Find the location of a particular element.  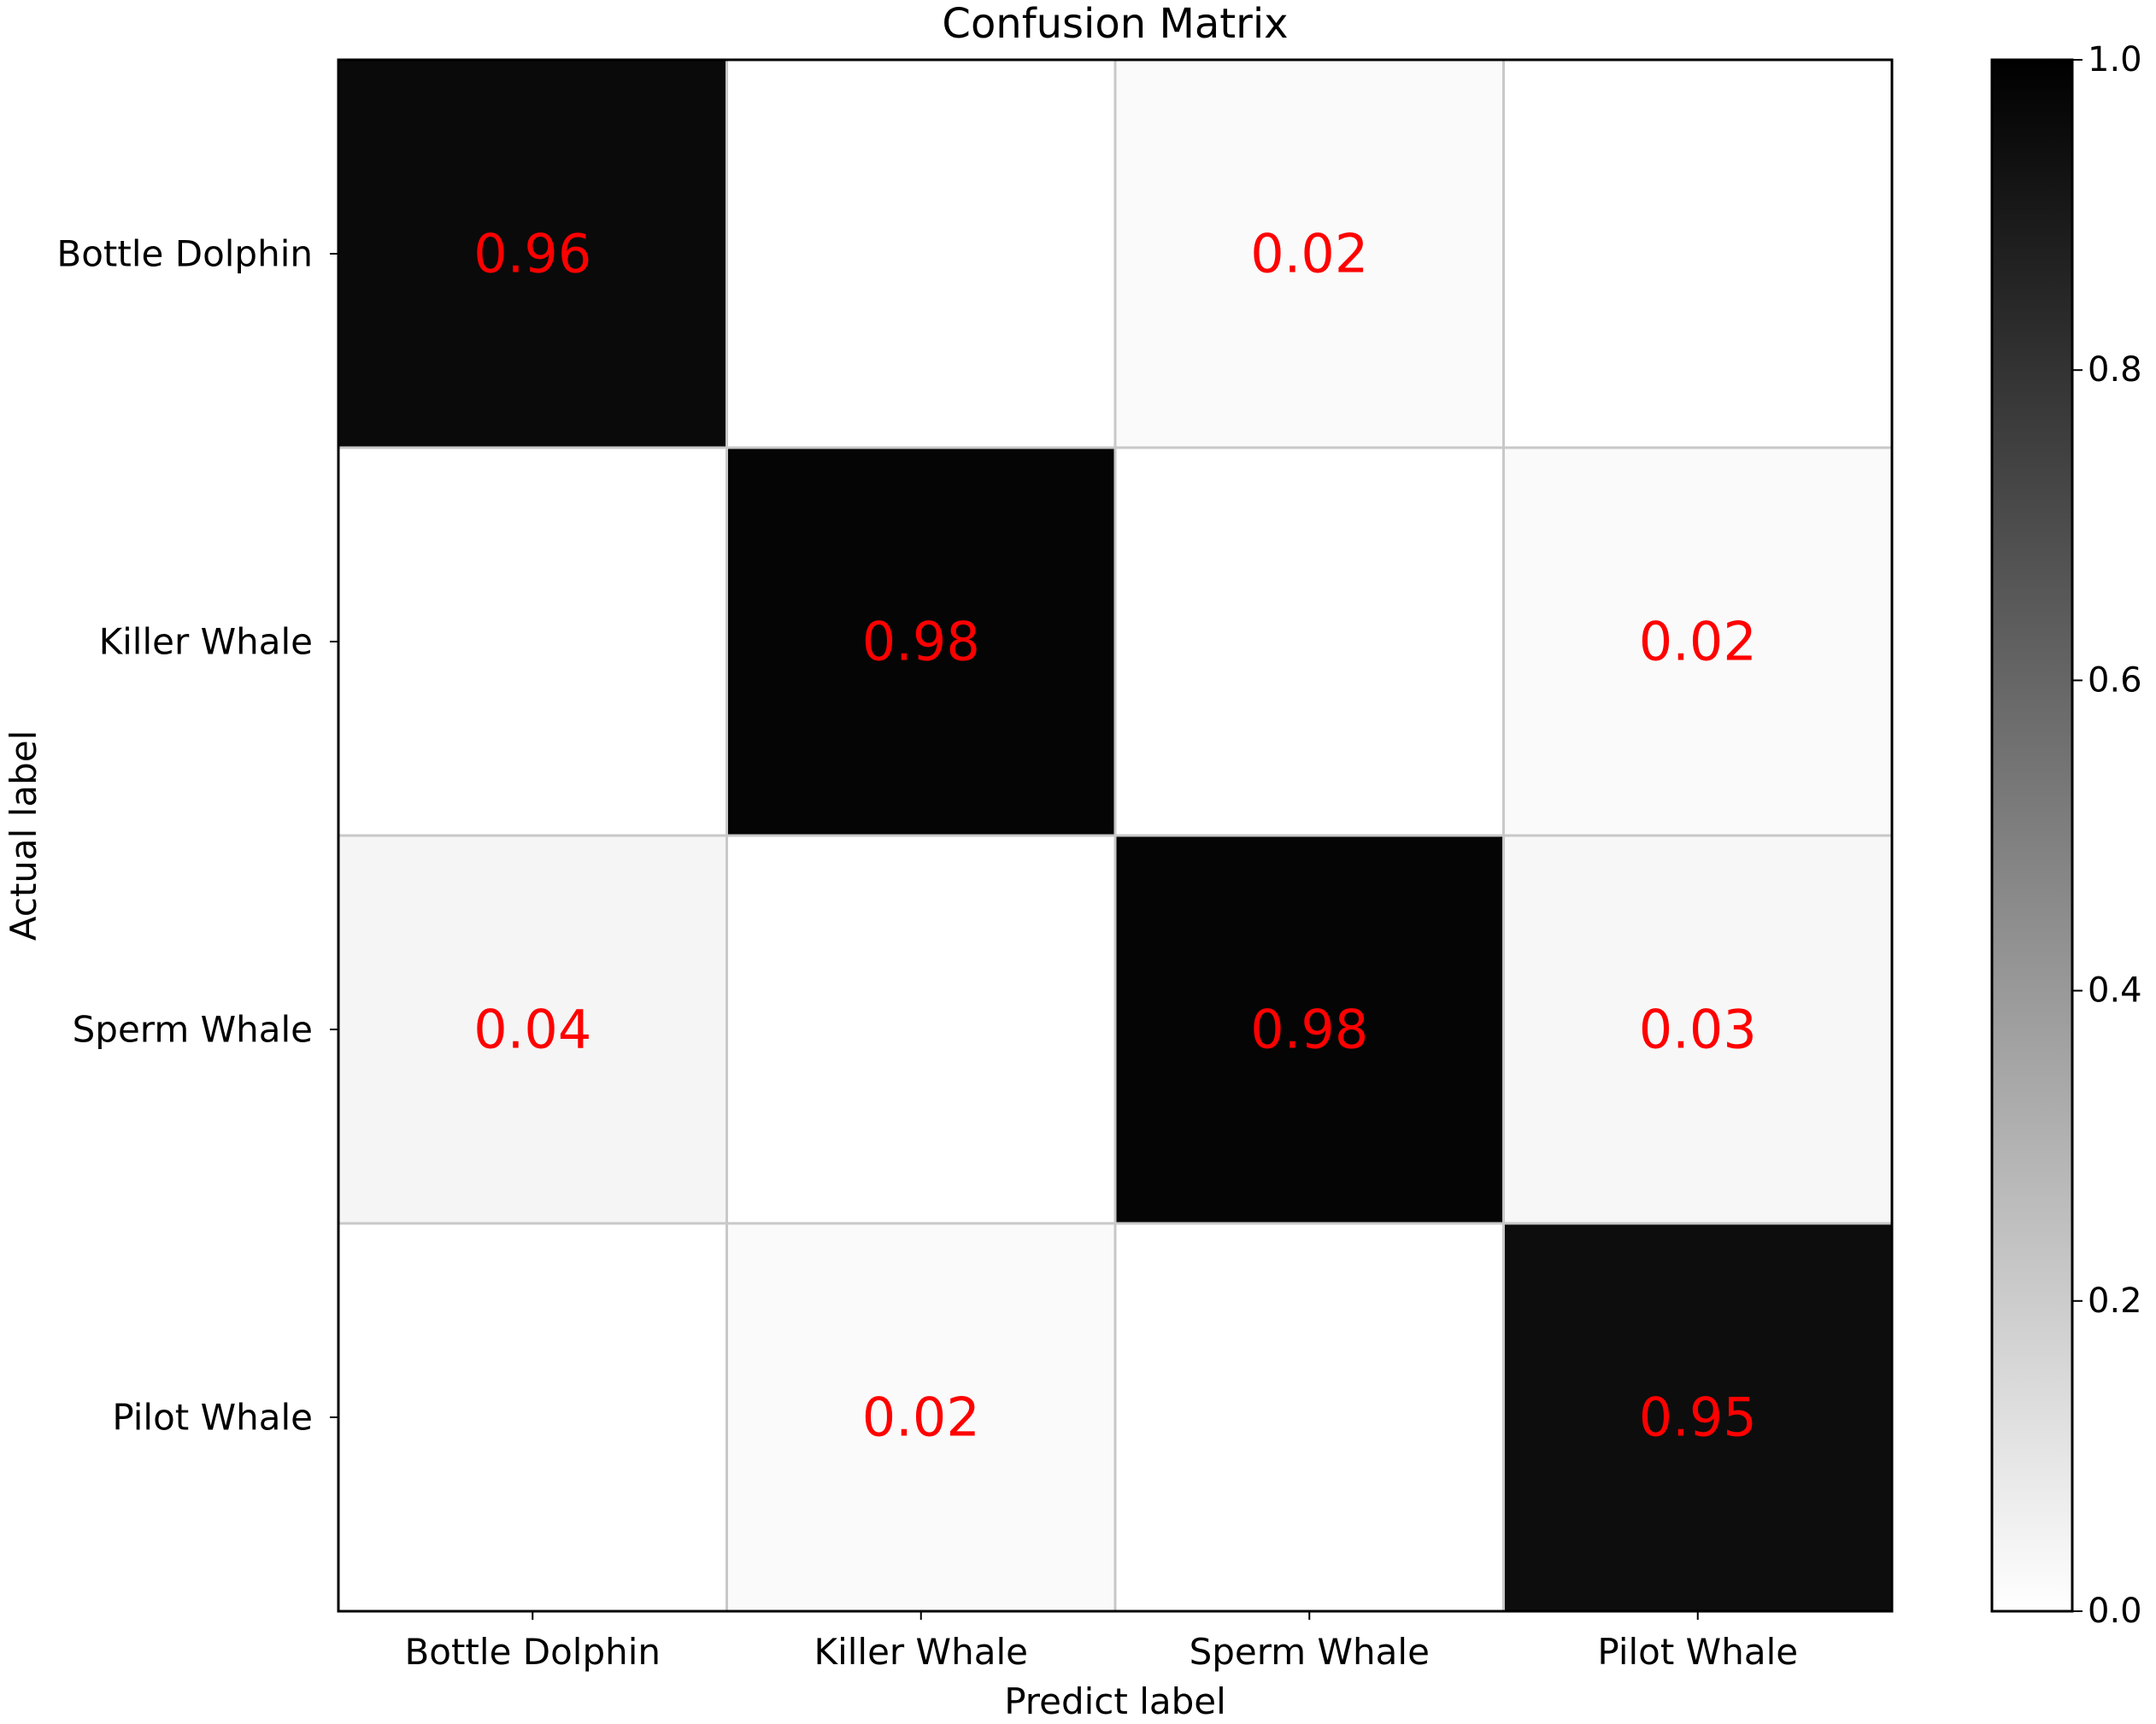

y-tick-label: Bottle Dolphin is located at coordinates (184, 254).